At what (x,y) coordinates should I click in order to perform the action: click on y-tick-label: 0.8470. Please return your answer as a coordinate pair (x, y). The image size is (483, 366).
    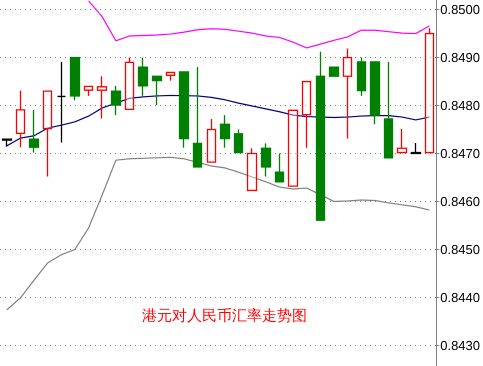
    Looking at the image, I should click on (460, 153).